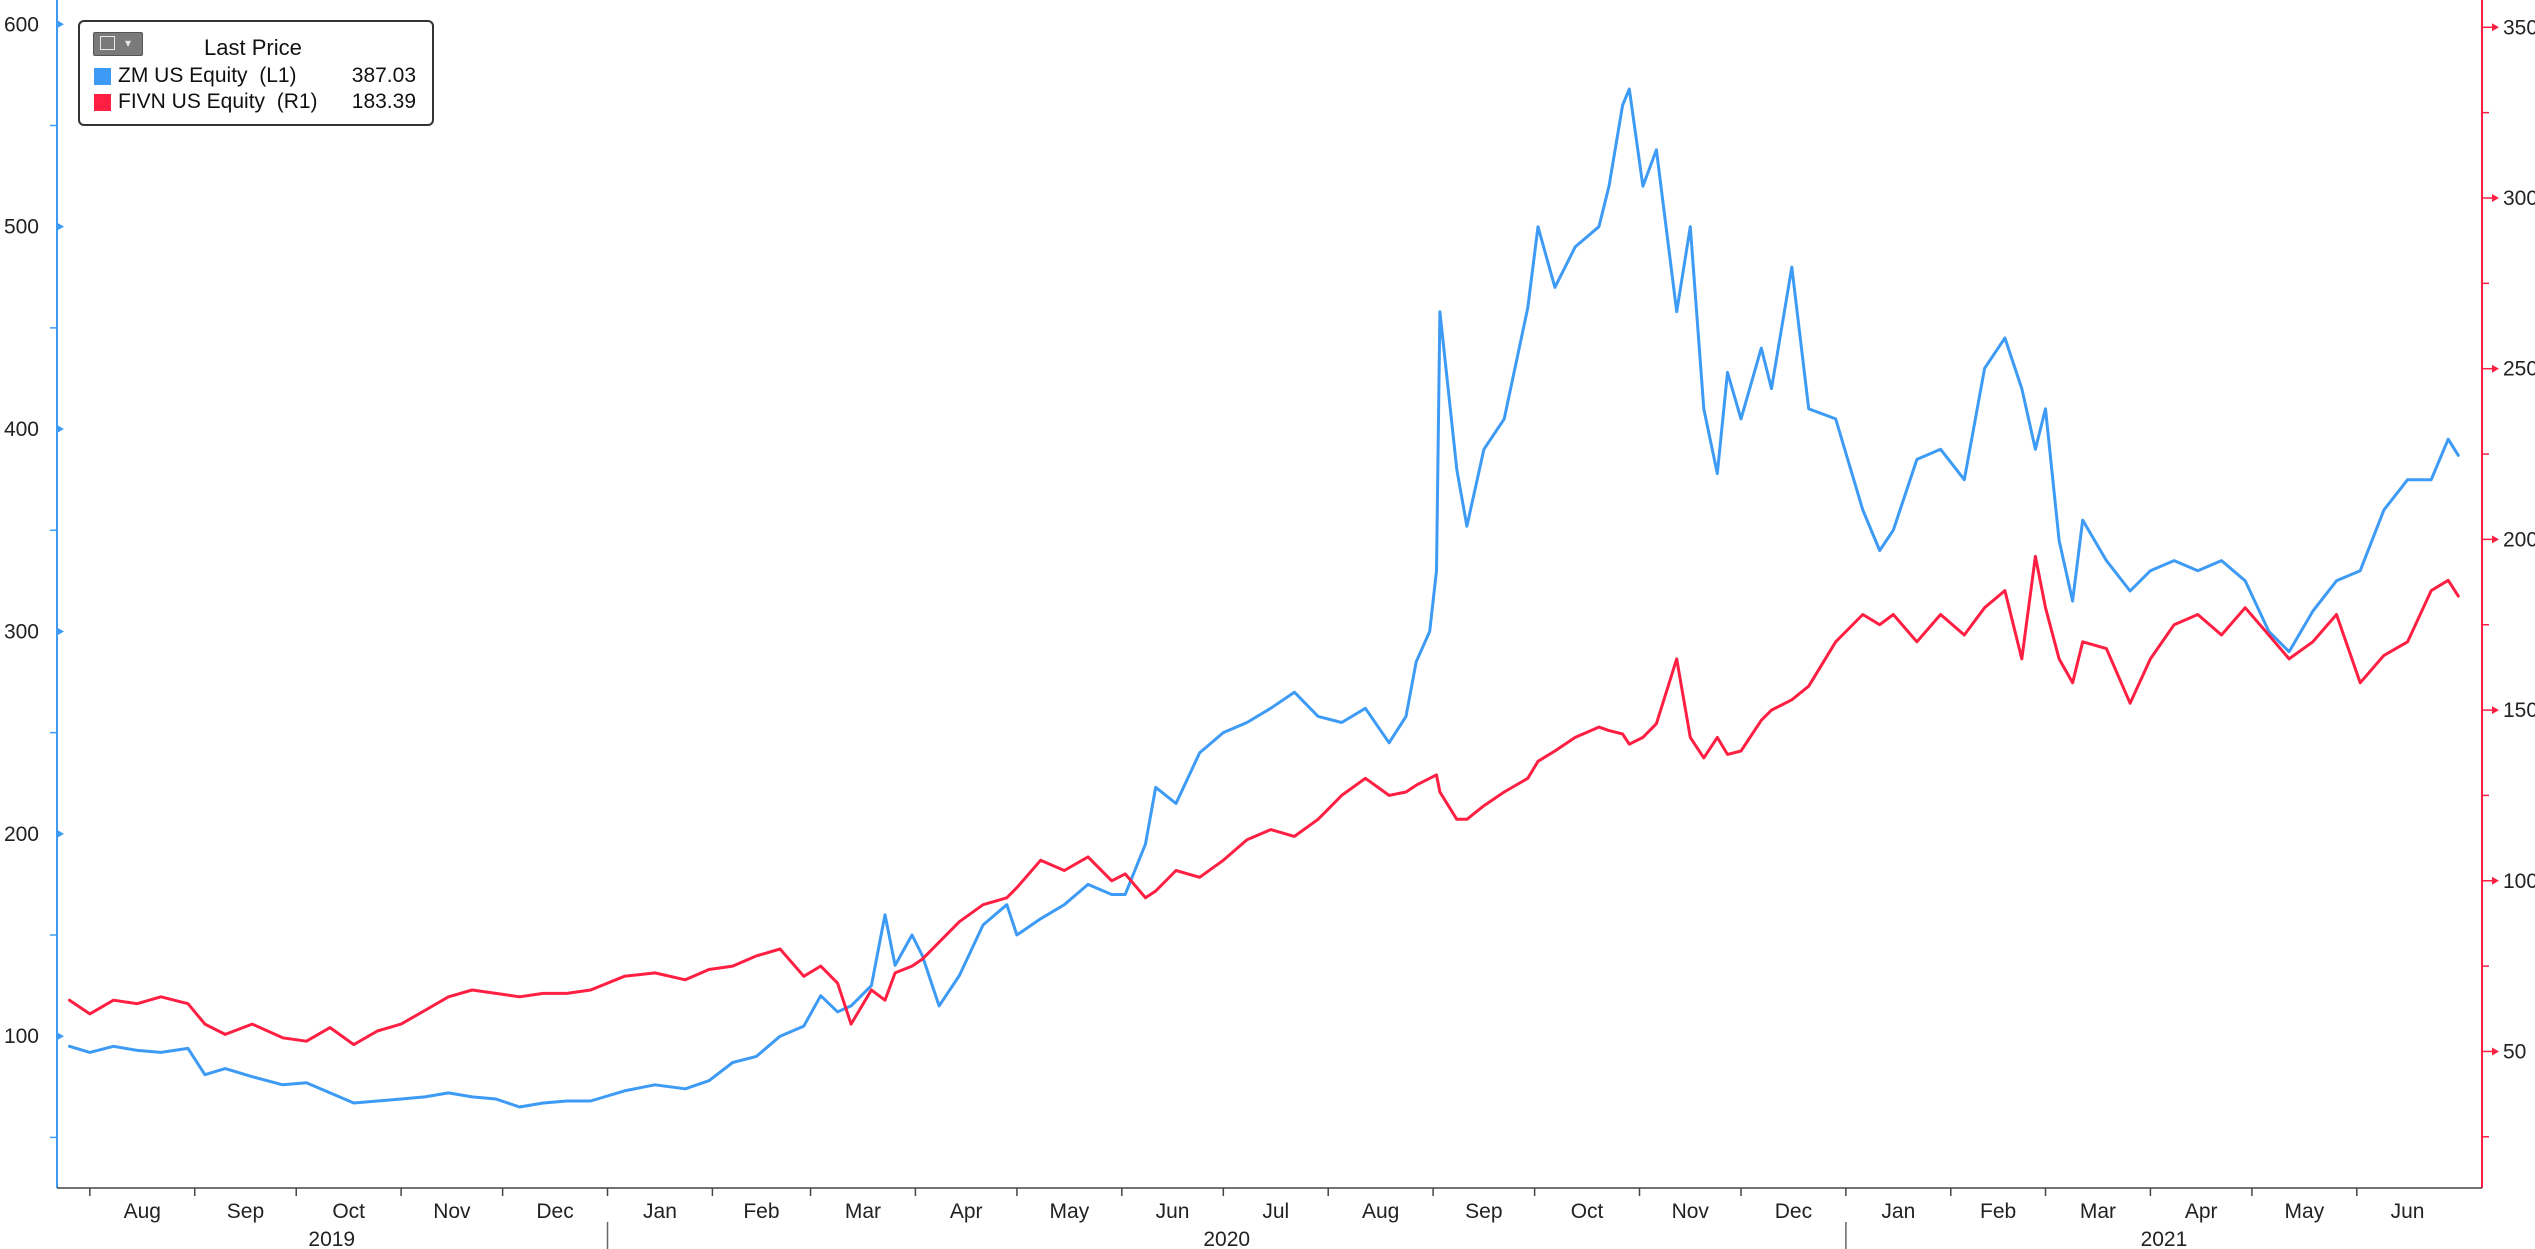 The image size is (2535, 1249). What do you see at coordinates (21, 227) in the screenshot?
I see `y-left-tick-label: 500` at bounding box center [21, 227].